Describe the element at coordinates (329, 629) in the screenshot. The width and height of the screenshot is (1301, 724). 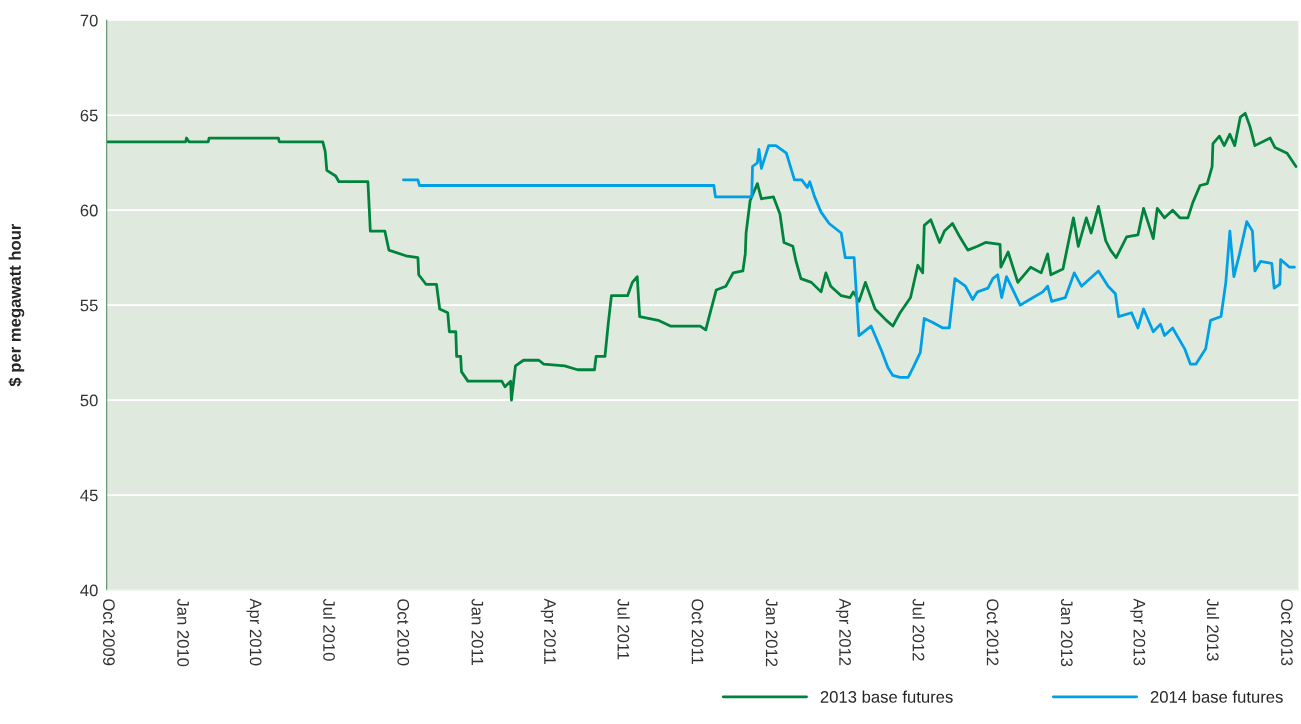
I see `x-tick-label: Jul 2010` at that location.